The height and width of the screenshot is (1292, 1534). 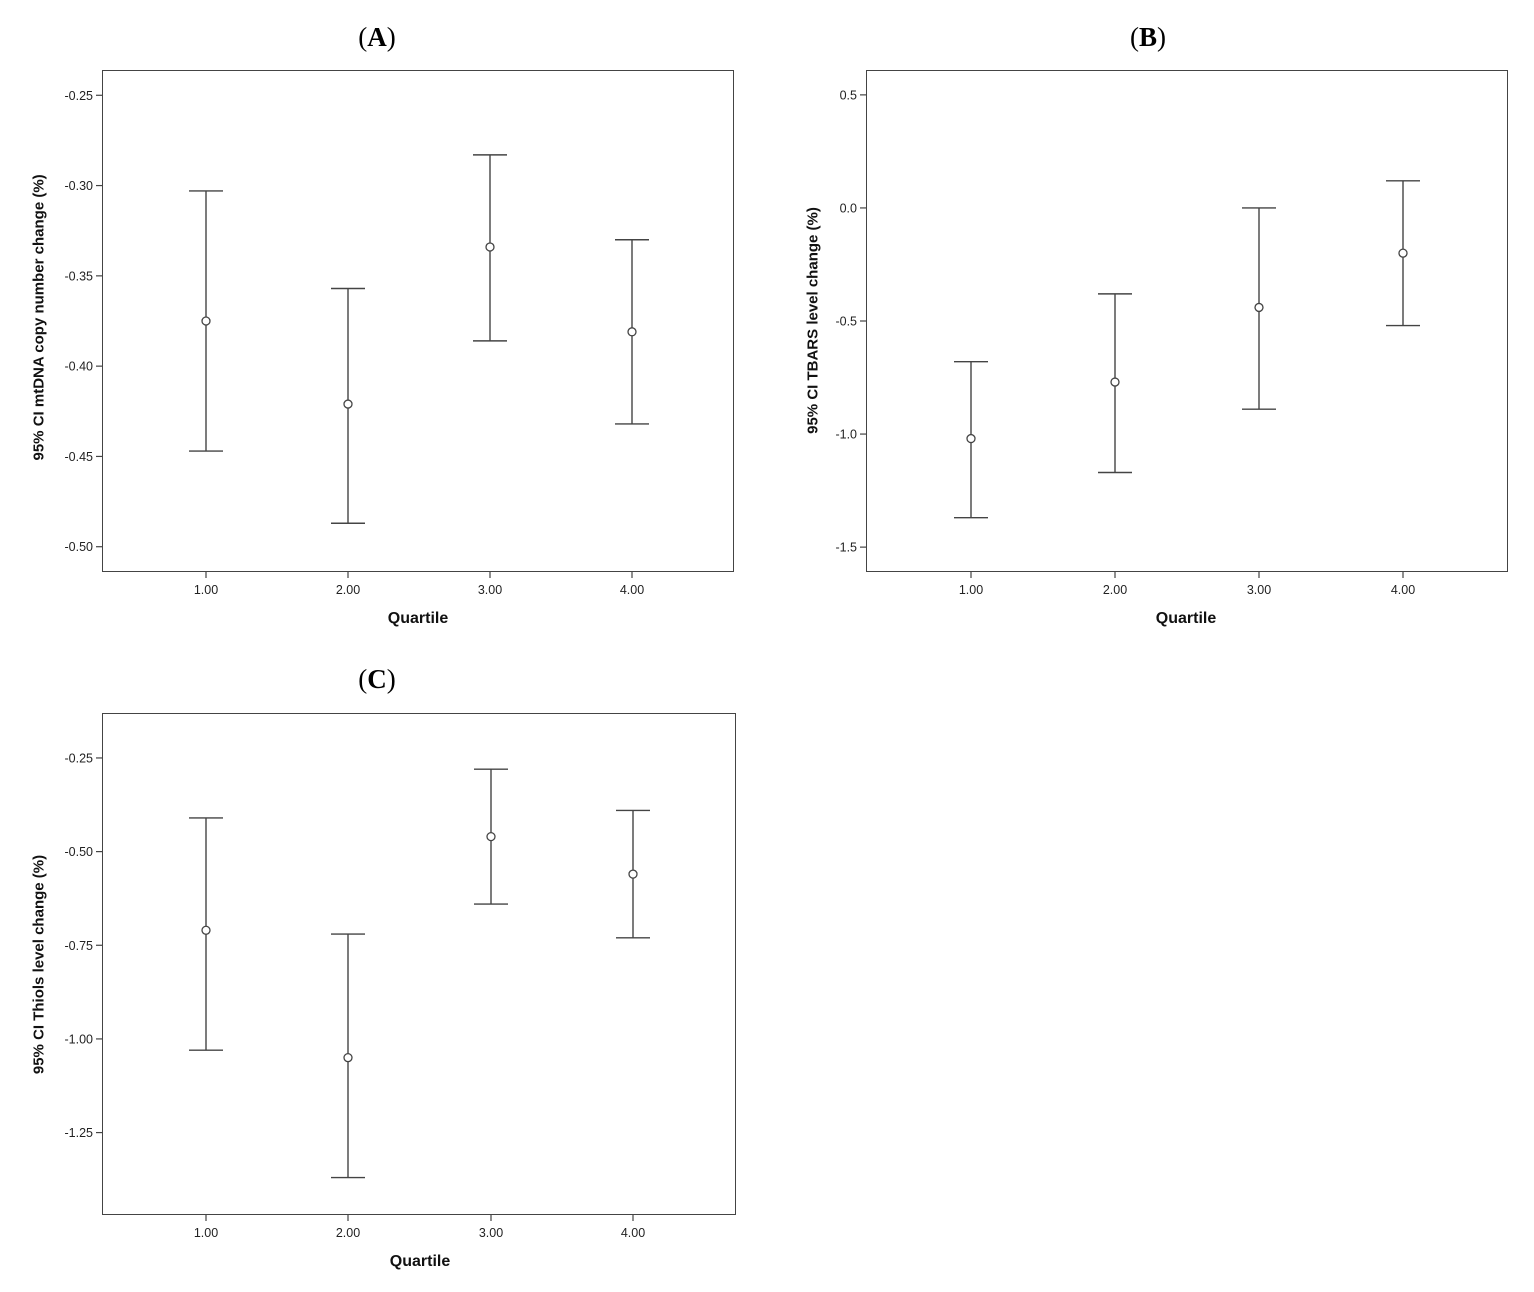 What do you see at coordinates (1186, 618) in the screenshot?
I see `panel-b-x-axis-label: Quartile` at bounding box center [1186, 618].